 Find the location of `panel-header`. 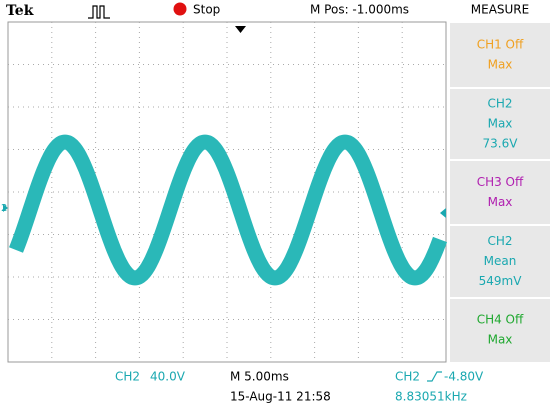

panel-header is located at coordinates (500, 11).